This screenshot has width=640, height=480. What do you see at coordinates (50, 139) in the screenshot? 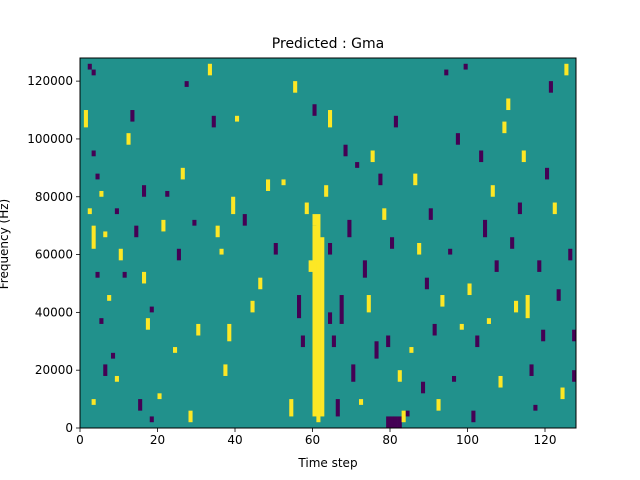
I see `y-tick-label: 100000` at bounding box center [50, 139].